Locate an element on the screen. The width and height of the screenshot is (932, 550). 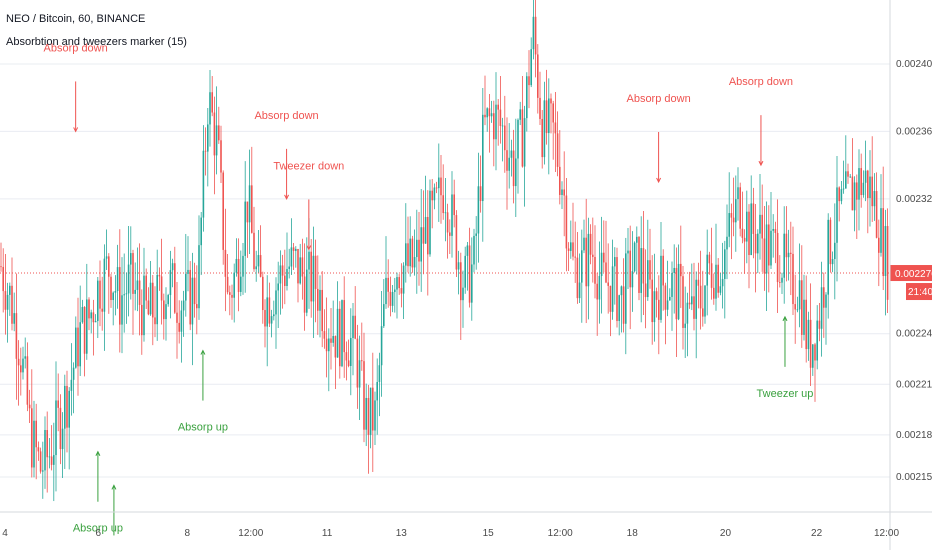
x-tick-label: 22 is located at coordinates (817, 533).